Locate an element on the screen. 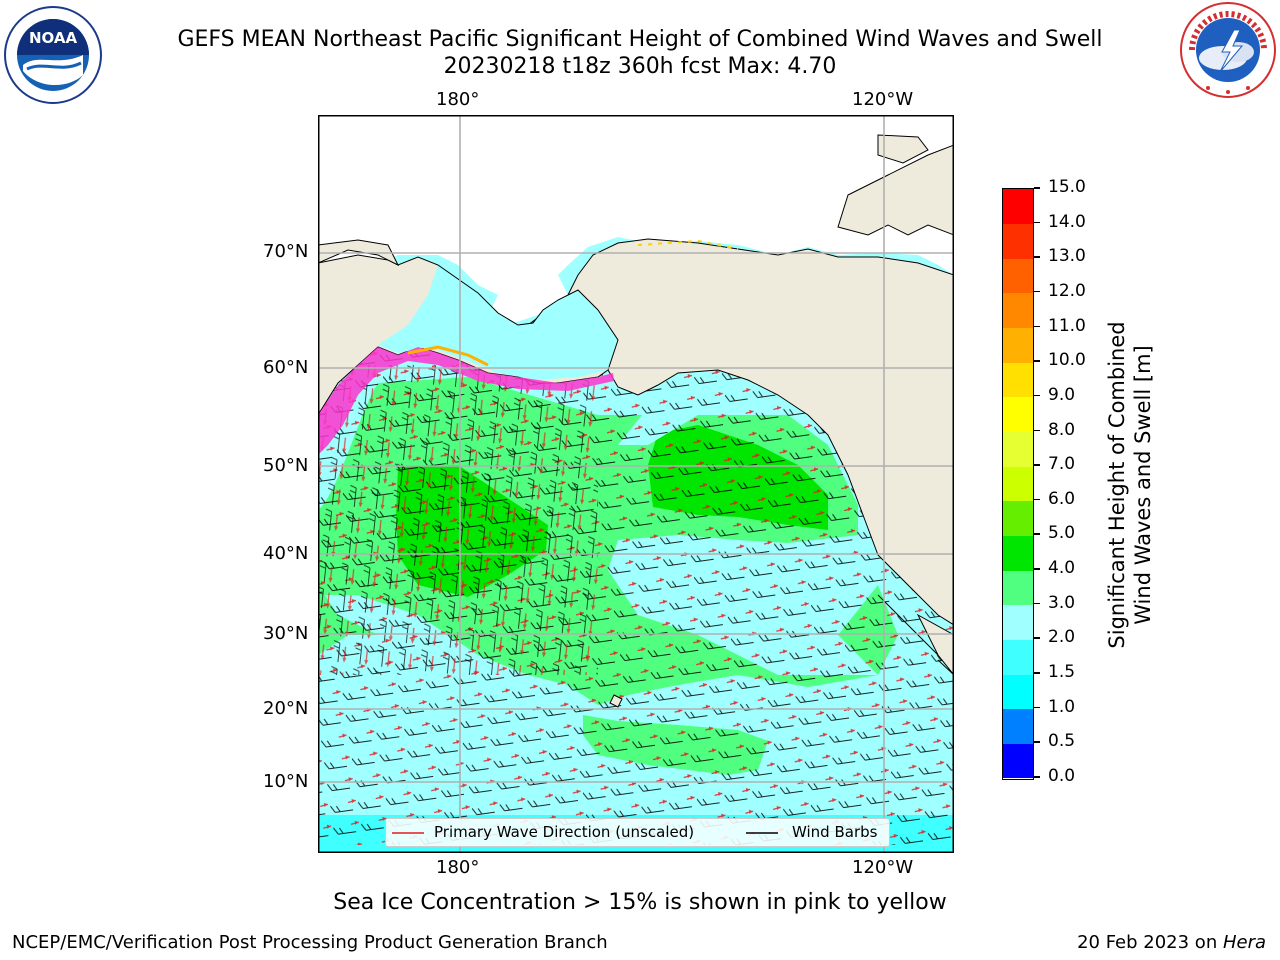 The height and width of the screenshot is (960, 1280). colorbar-tick-label: 1.5 is located at coordinates (1062, 672).